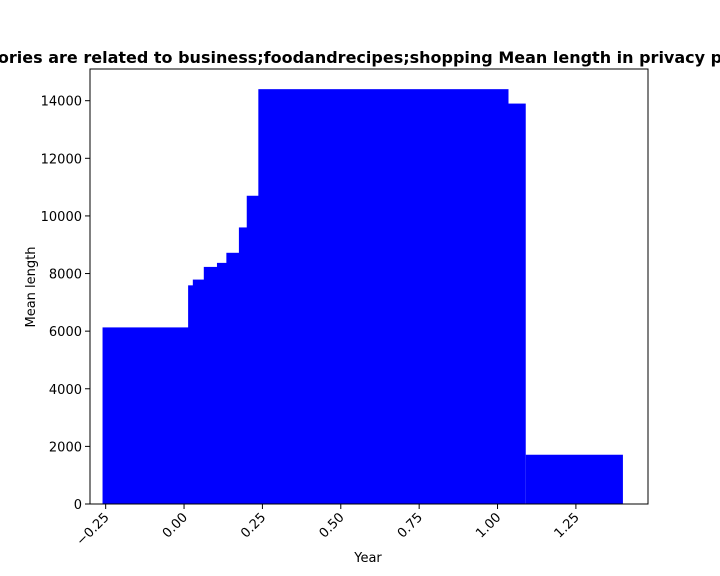 The height and width of the screenshot is (576, 720). Describe the element at coordinates (410, 525) in the screenshot. I see `x-tick-label: 0.75` at that location.